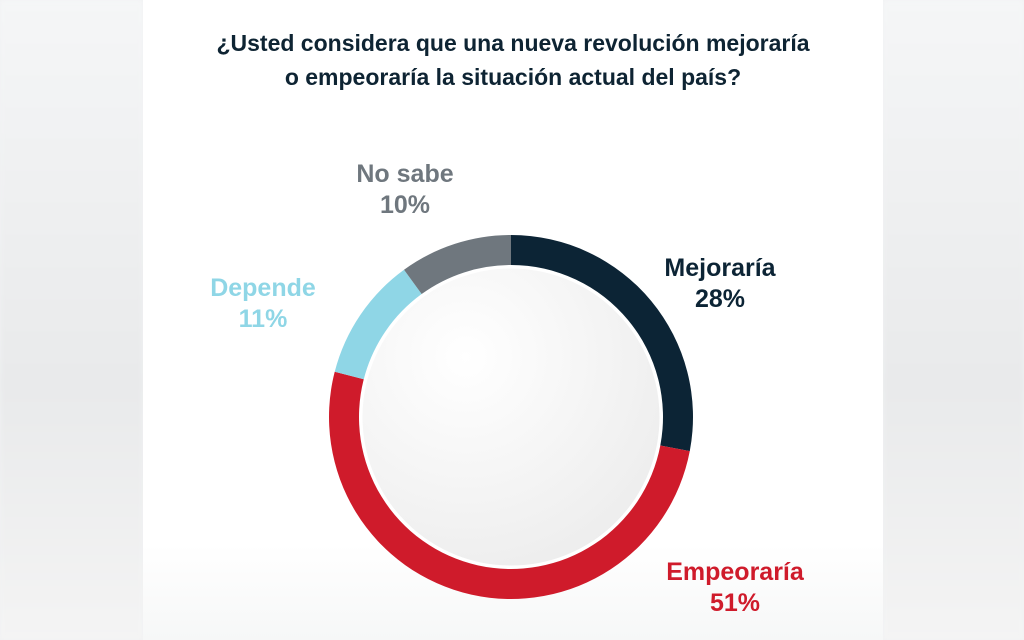 The width and height of the screenshot is (1024, 640). What do you see at coordinates (263, 319) in the screenshot?
I see `label-depende-value: 11%` at bounding box center [263, 319].